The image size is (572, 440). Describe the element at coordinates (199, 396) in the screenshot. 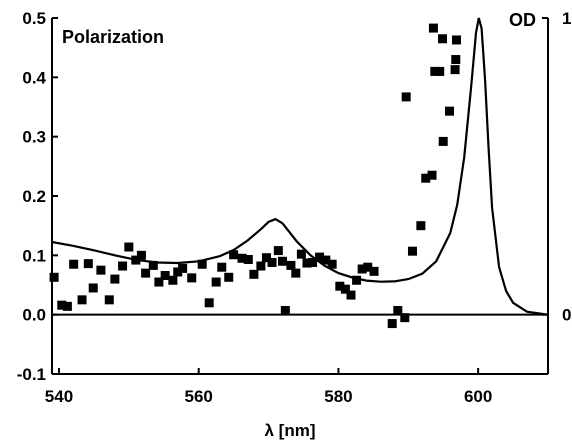

I see `x-tick-label: 560` at that location.